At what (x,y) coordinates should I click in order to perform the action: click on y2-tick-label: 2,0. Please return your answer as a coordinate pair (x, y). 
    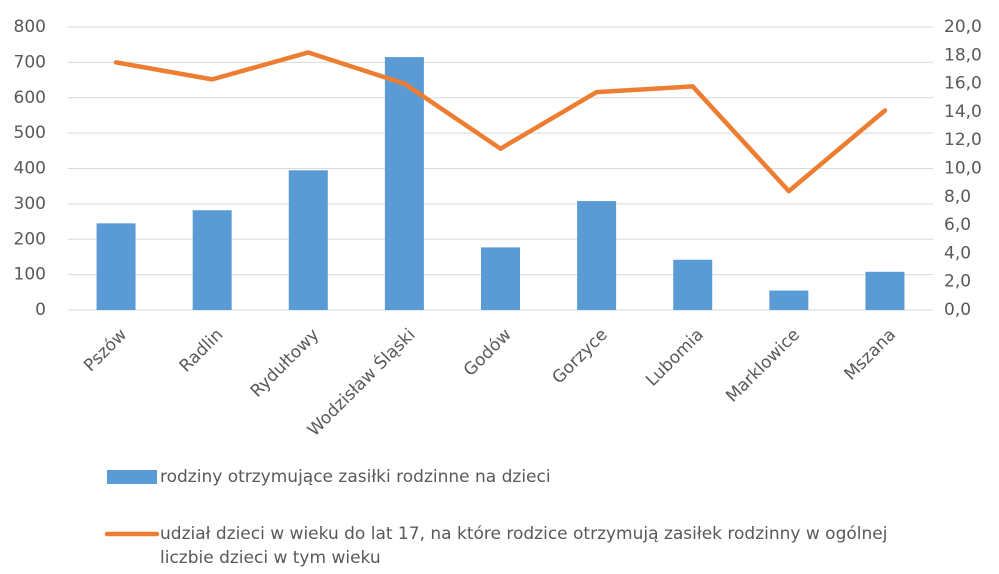
    Looking at the image, I should click on (957, 282).